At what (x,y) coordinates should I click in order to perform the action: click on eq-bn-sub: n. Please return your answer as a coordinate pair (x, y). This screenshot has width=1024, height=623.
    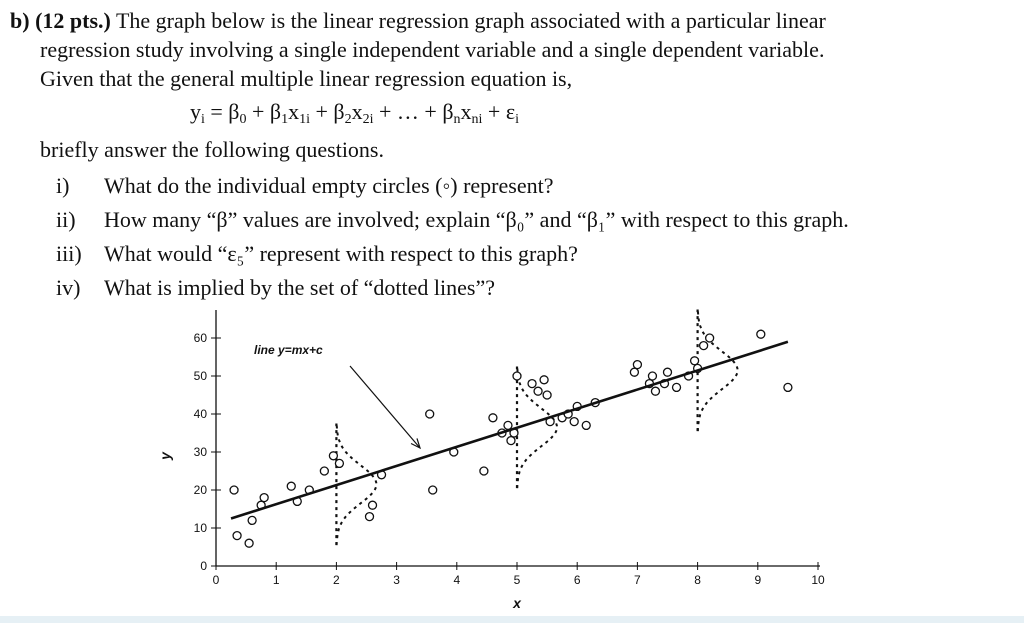
    Looking at the image, I should click on (457, 119).